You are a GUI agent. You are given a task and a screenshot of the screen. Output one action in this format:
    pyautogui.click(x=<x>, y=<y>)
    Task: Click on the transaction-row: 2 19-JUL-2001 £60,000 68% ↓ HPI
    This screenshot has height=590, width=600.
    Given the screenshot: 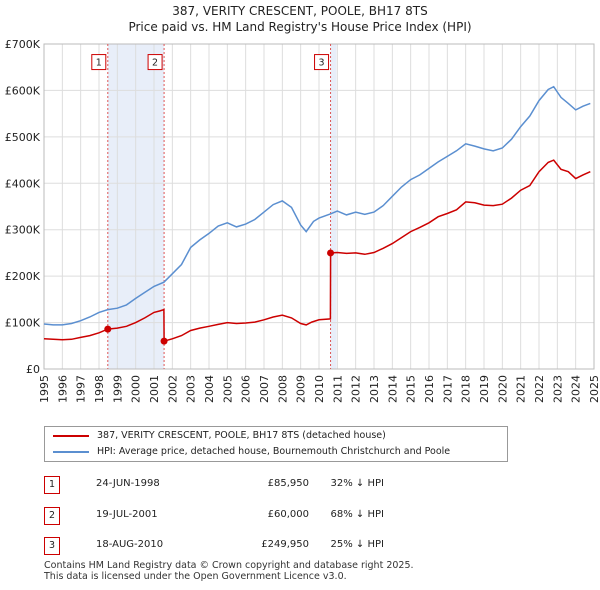 What is the action you would take?
    pyautogui.click(x=254, y=517)
    